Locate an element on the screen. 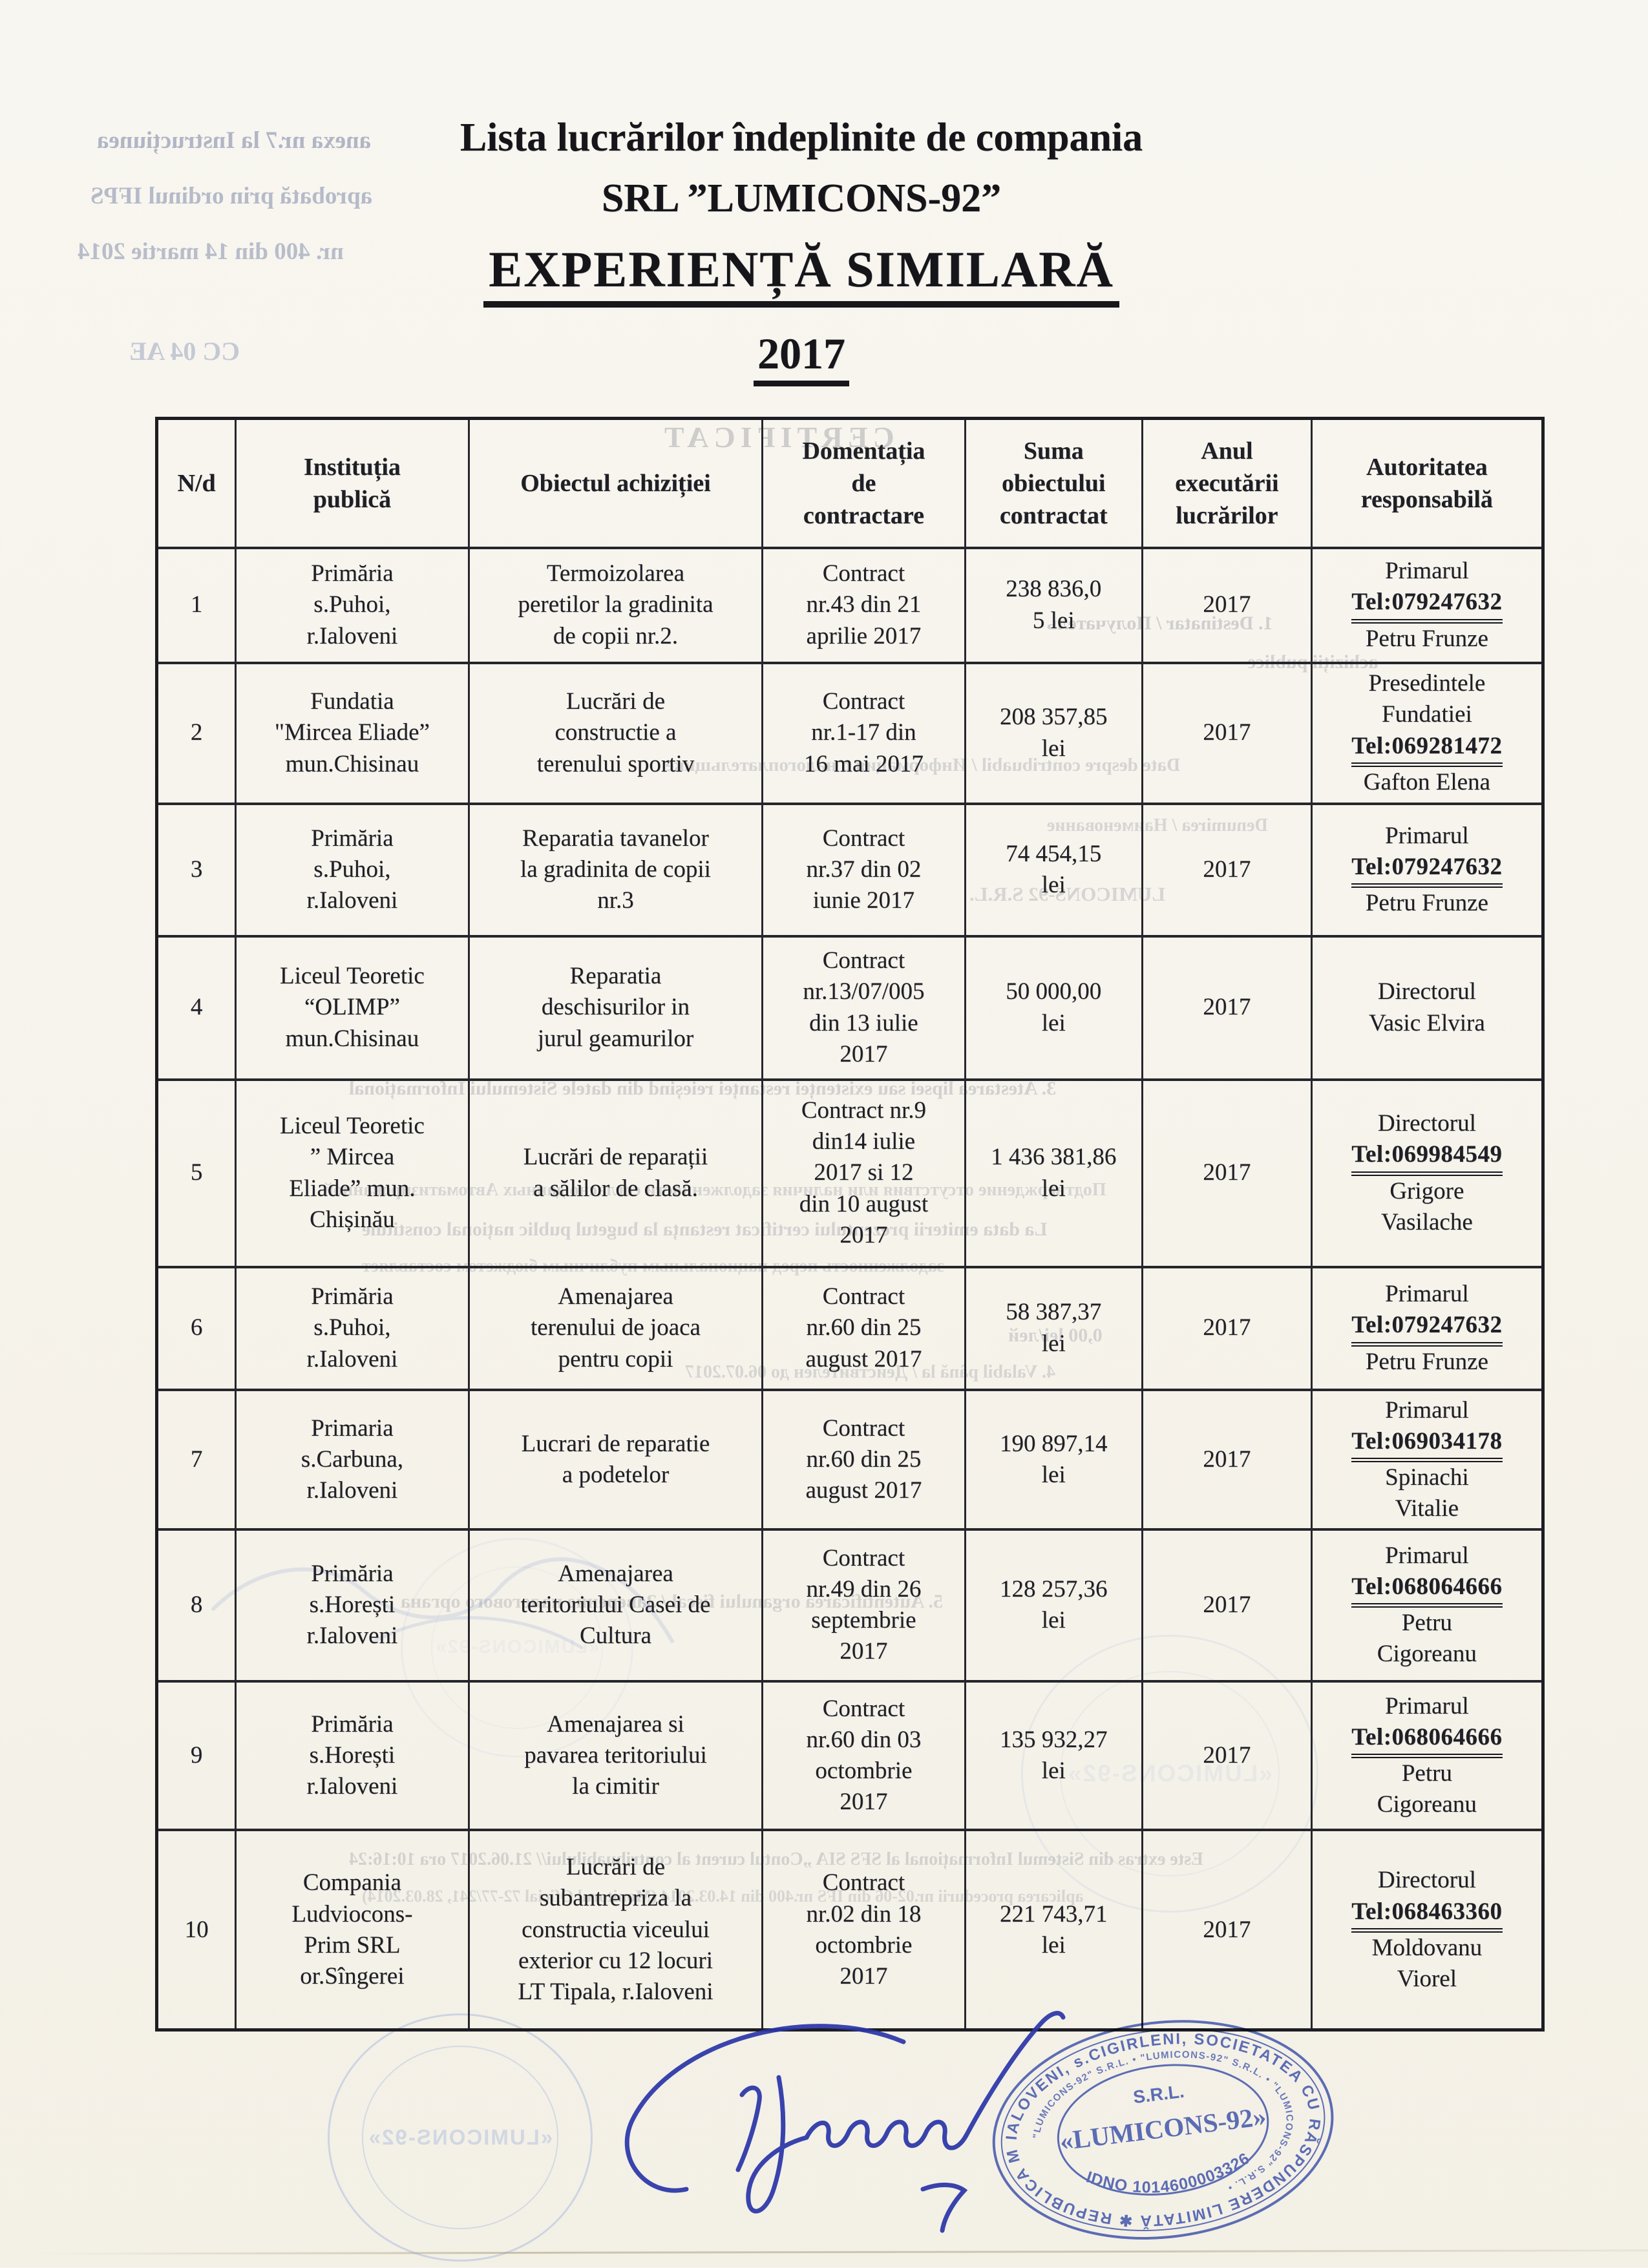 The width and height of the screenshot is (1648, 2268). cell-autoritatea: Directorul Tel:068463360 Moldovanu Viorel is located at coordinates (1427, 1930).